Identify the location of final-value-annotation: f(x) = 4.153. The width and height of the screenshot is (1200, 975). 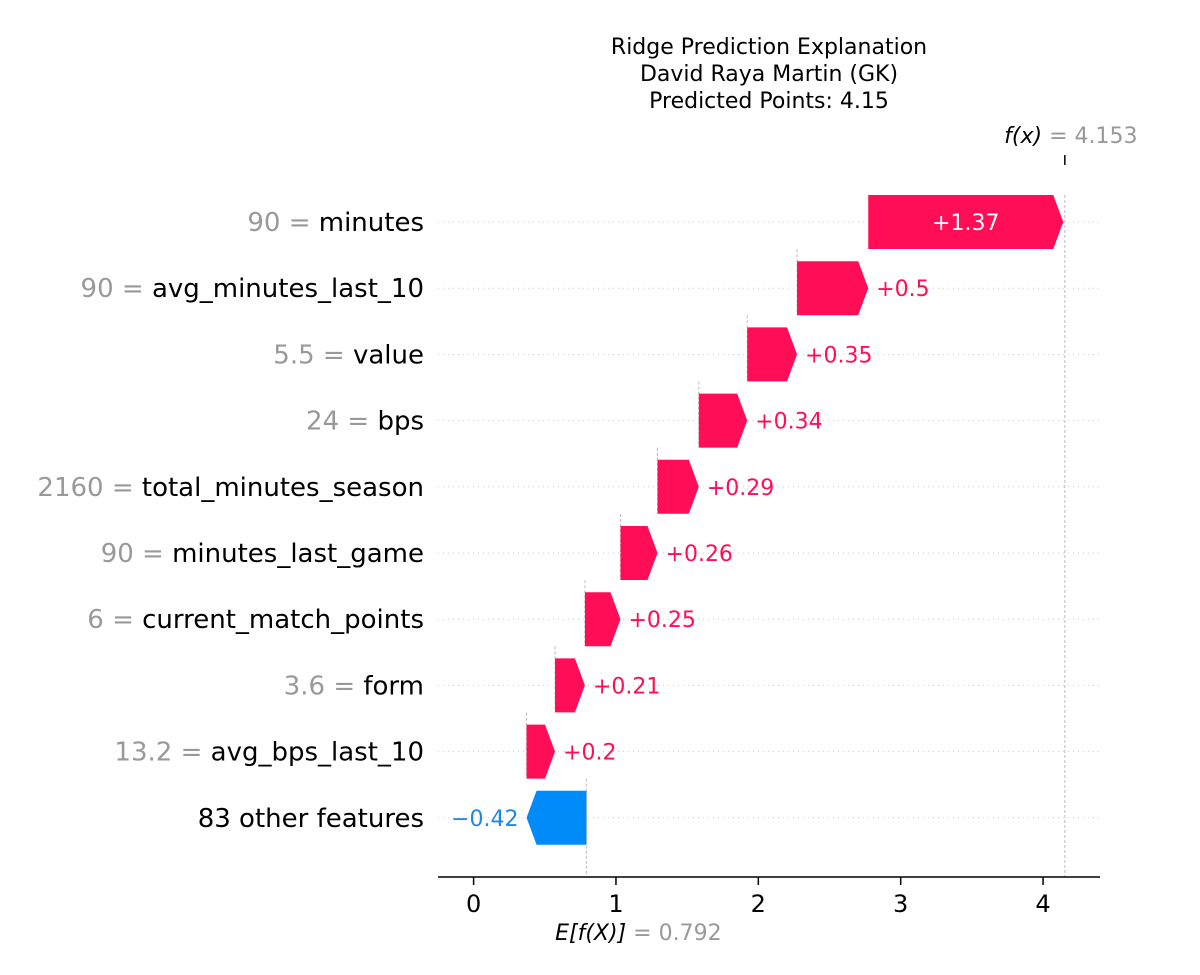
(1070, 136).